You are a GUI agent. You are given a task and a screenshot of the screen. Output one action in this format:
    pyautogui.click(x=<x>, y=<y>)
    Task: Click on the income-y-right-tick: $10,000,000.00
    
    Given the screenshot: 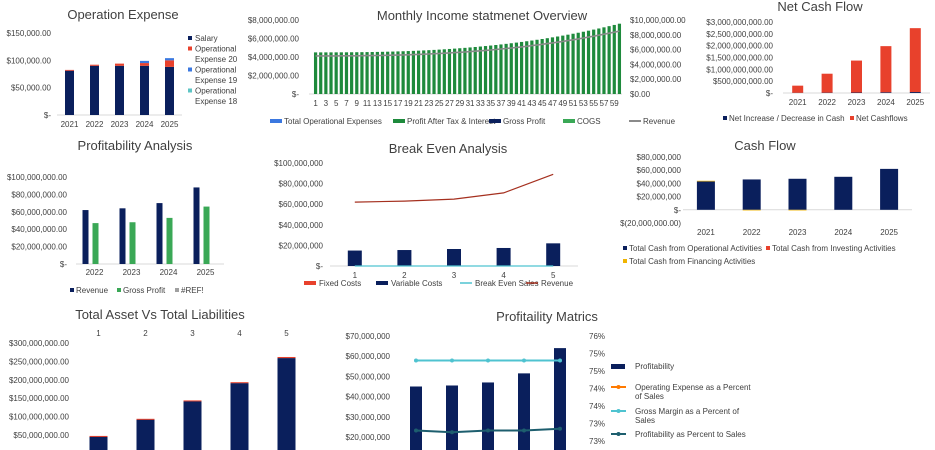 What is the action you would take?
    pyautogui.click(x=658, y=20)
    